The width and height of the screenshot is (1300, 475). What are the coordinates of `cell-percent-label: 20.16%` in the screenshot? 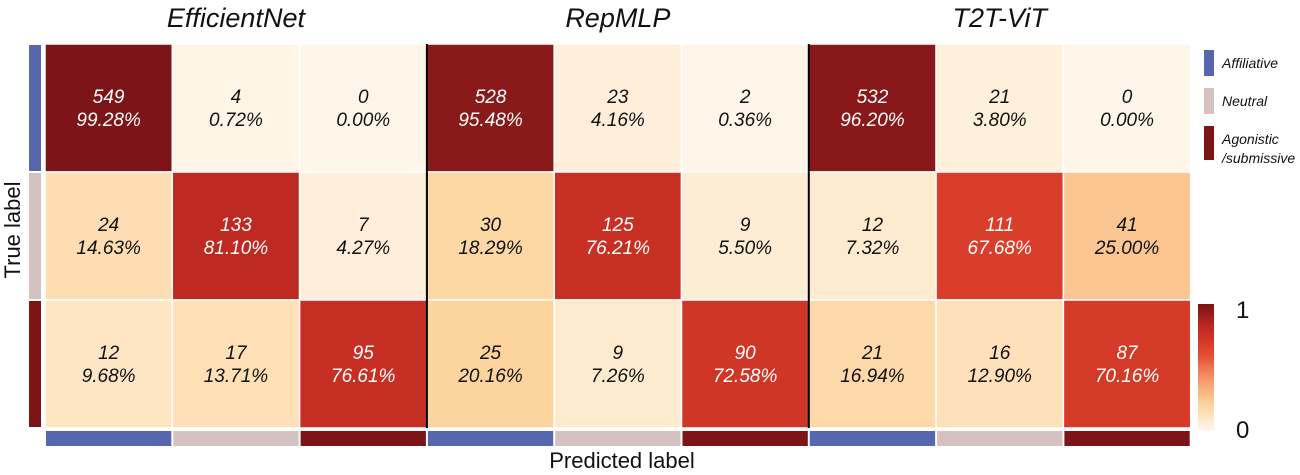 It's located at (490, 376).